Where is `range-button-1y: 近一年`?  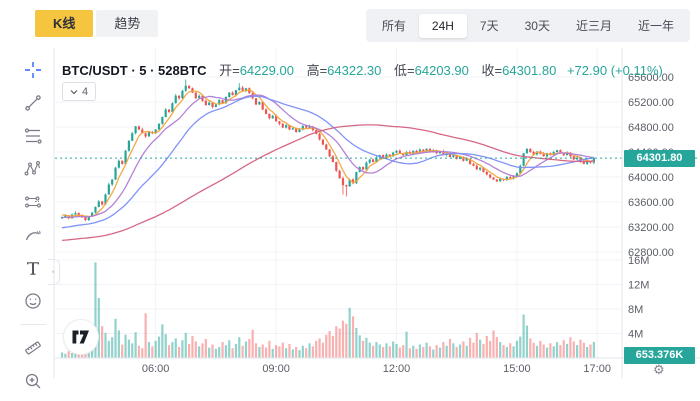
range-button-1y: 近一年 is located at coordinates (655, 26).